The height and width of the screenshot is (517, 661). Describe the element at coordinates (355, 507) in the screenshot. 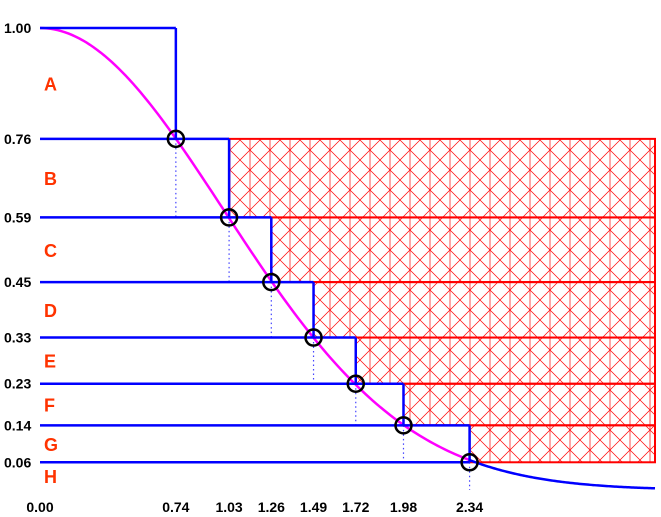

I see `x-tick-label-6: 1.72` at that location.